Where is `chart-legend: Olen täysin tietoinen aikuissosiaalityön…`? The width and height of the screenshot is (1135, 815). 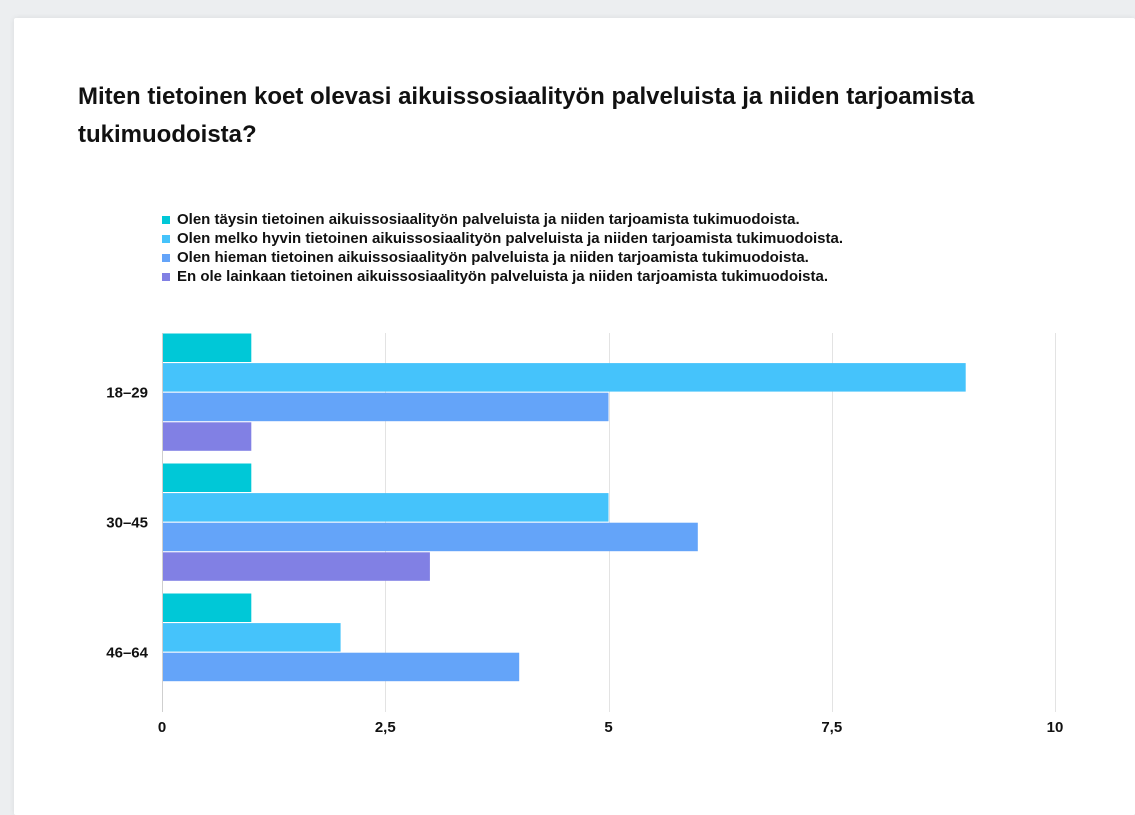 chart-legend: Olen täysin tietoinen aikuissosiaalityön… is located at coordinates (502, 248).